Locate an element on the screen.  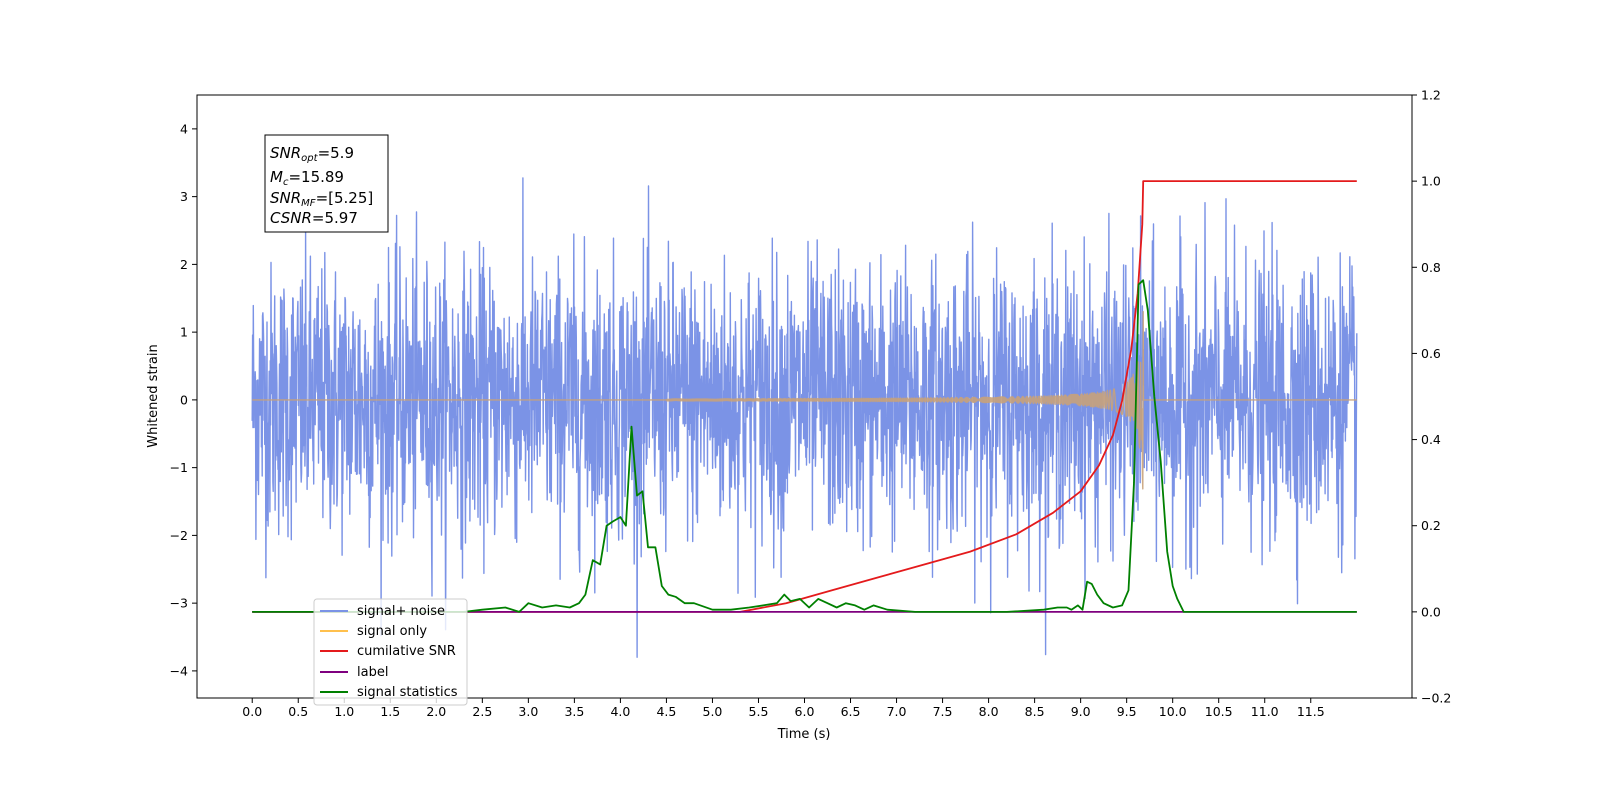
x-tick-label: 4.5 is located at coordinates (666, 711).